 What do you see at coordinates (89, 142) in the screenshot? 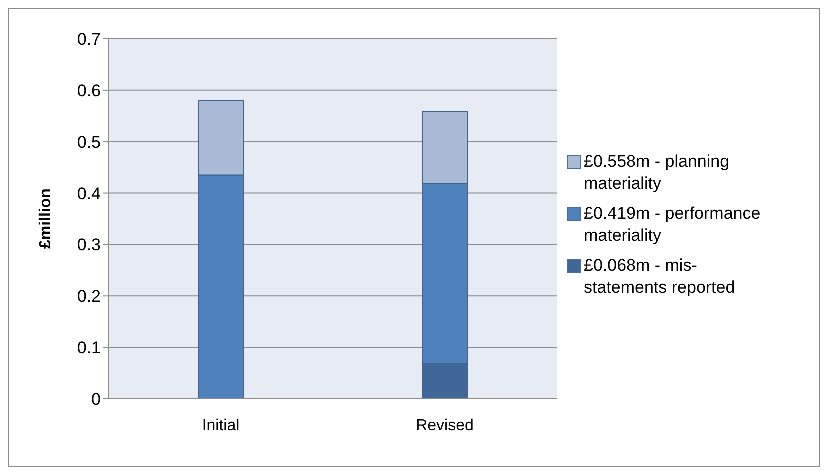
I see `y-tick-label: 0.5` at bounding box center [89, 142].